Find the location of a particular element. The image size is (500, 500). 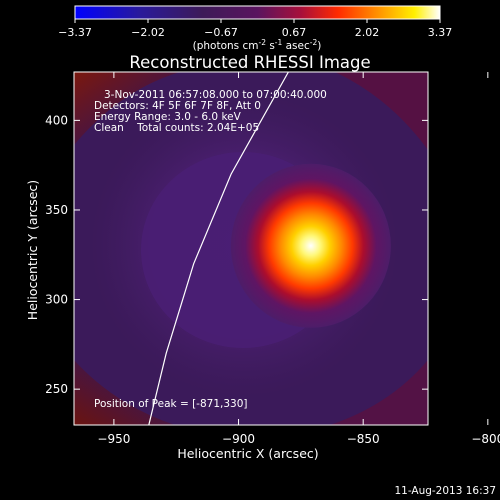

emission-source is located at coordinates (310, 245).